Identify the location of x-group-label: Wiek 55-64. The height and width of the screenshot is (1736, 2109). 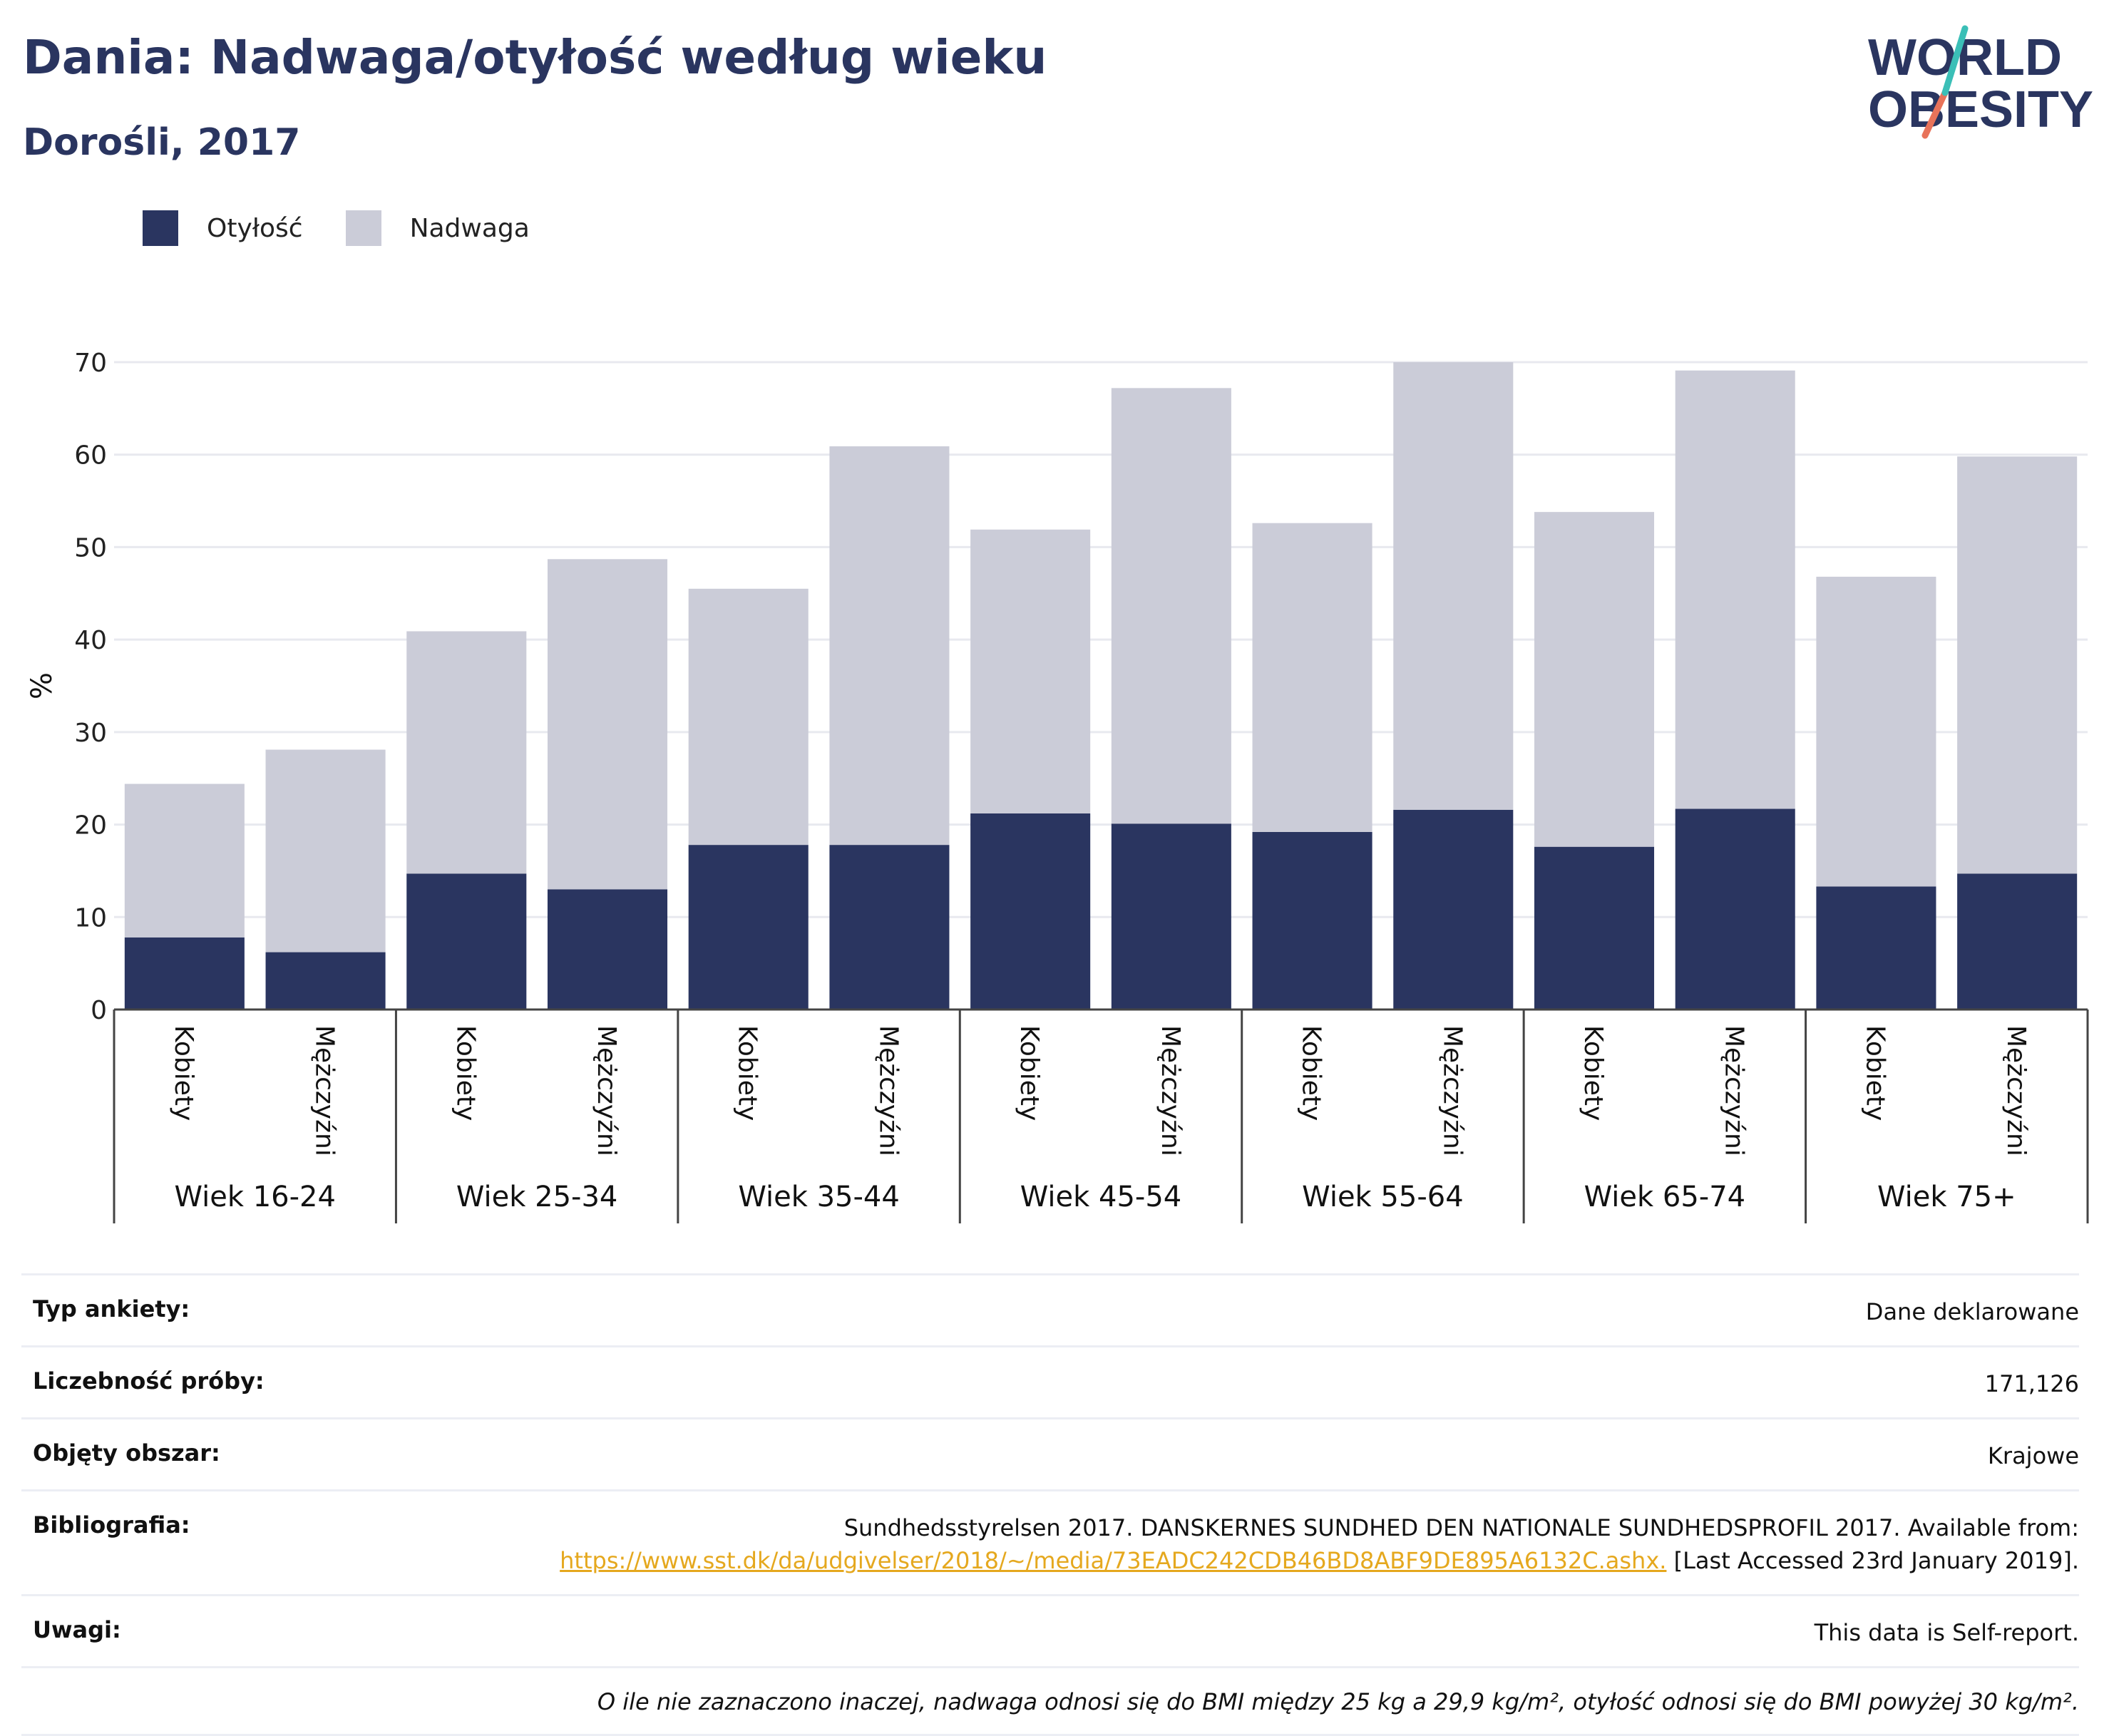
(1383, 1197).